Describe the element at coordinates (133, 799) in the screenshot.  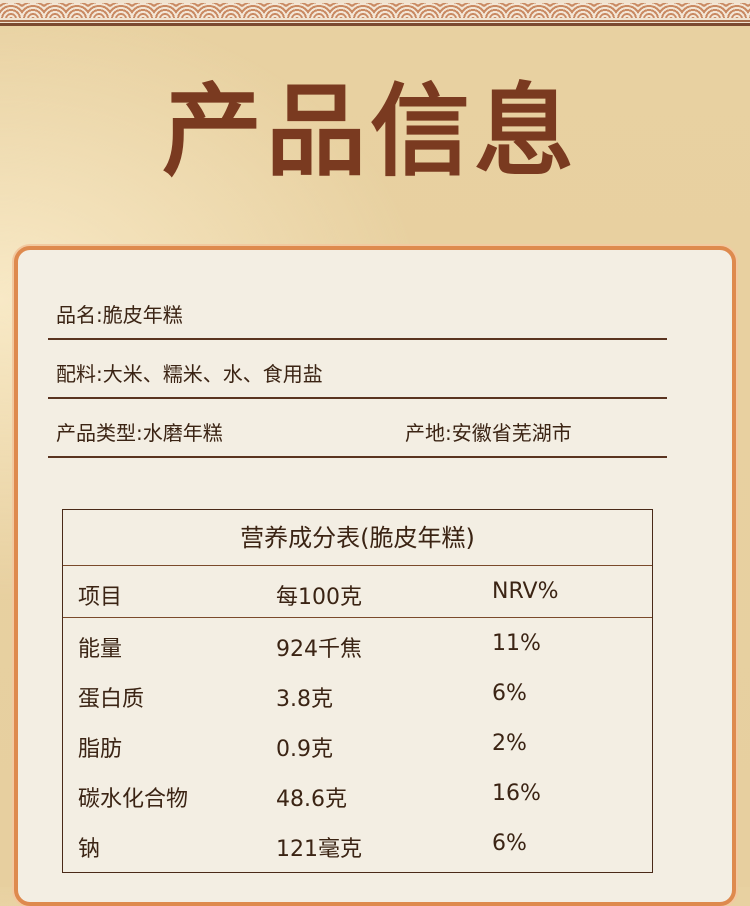
I see `nutrient-name: 碳水化合物` at that location.